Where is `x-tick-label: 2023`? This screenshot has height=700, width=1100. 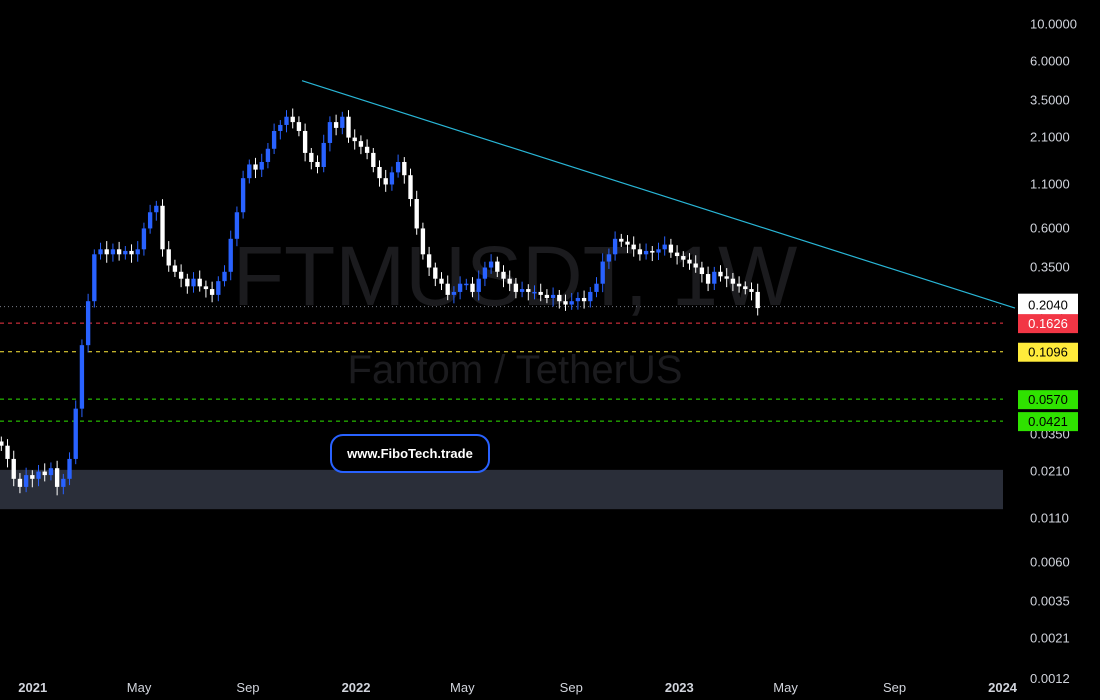 x-tick-label: 2023 is located at coordinates (679, 687).